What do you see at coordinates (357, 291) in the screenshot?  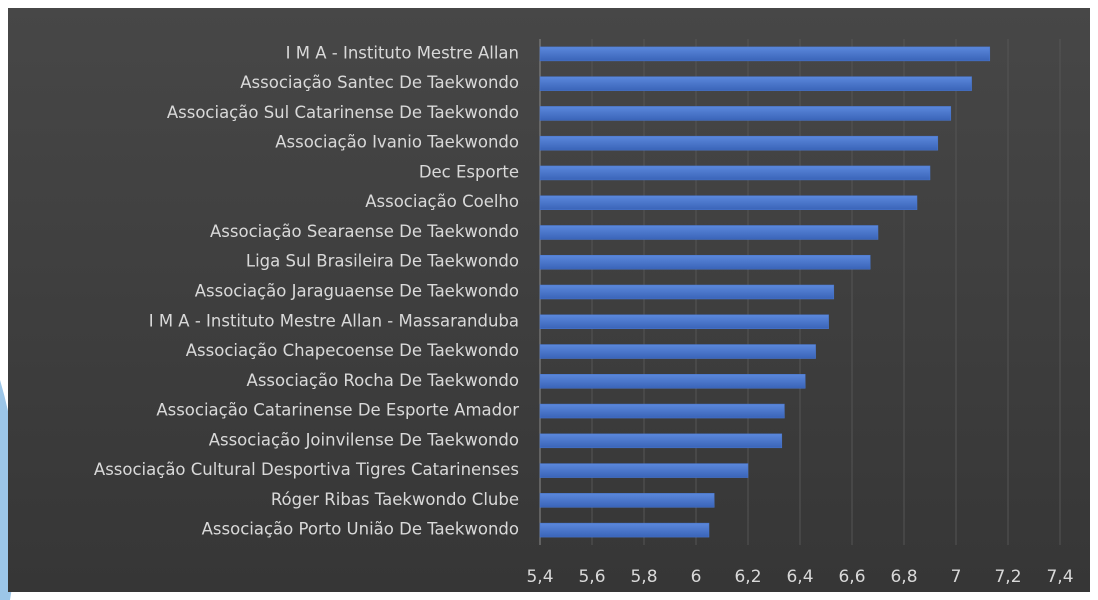 I see `y-tick-label: Associação Jaraguaense De Taekwondo` at bounding box center [357, 291].